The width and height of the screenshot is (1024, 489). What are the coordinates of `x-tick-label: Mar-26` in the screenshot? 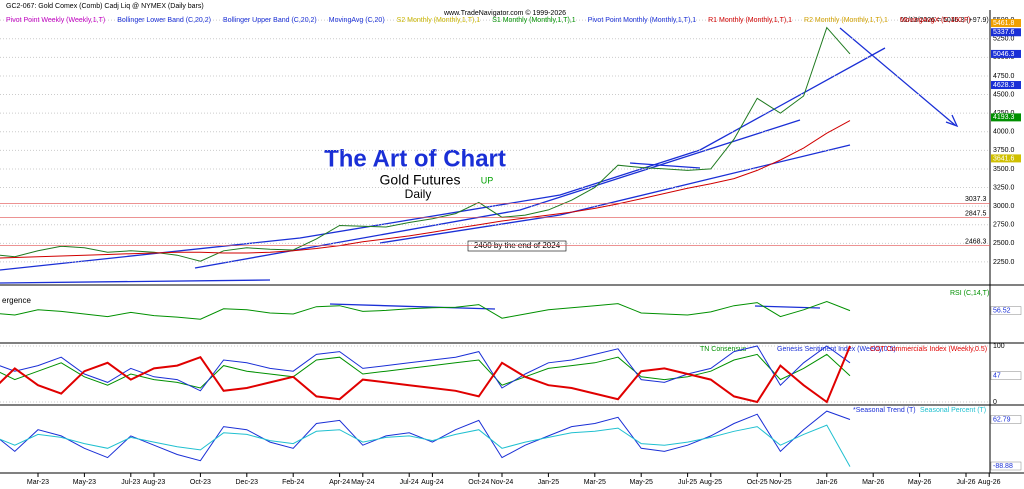 It's located at (873, 482).